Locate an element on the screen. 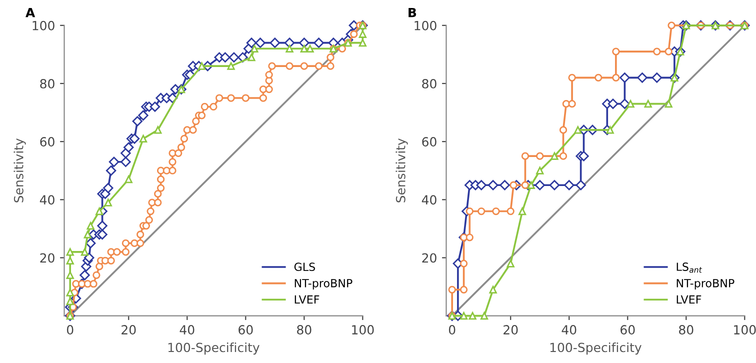 The height and width of the screenshot is (363, 756). chart-title: A is located at coordinates (31, 13).